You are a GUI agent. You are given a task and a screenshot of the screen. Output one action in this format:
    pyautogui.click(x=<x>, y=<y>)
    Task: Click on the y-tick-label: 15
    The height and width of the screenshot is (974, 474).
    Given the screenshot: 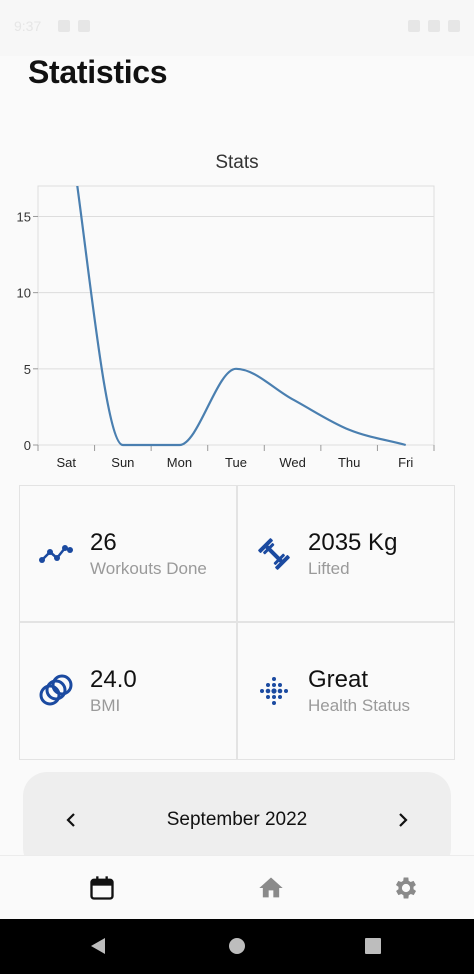 What is the action you would take?
    pyautogui.click(x=24, y=216)
    